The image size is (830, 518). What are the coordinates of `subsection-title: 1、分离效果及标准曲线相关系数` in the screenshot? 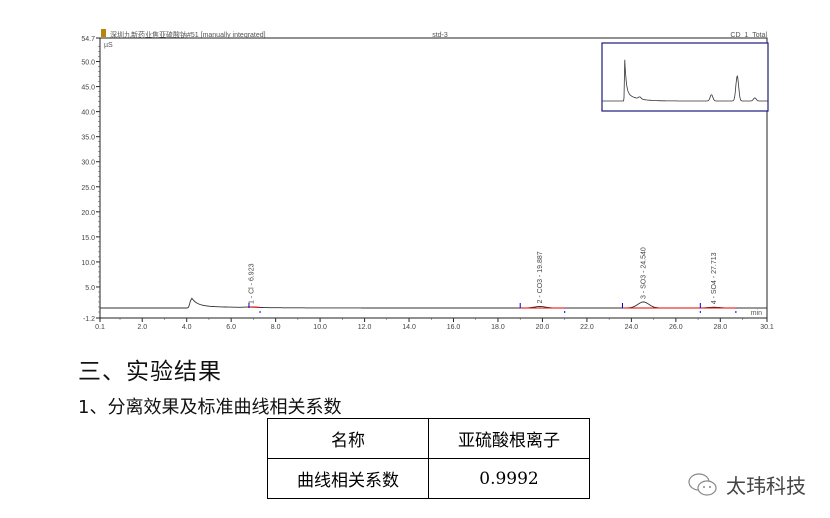 It's located at (210, 407).